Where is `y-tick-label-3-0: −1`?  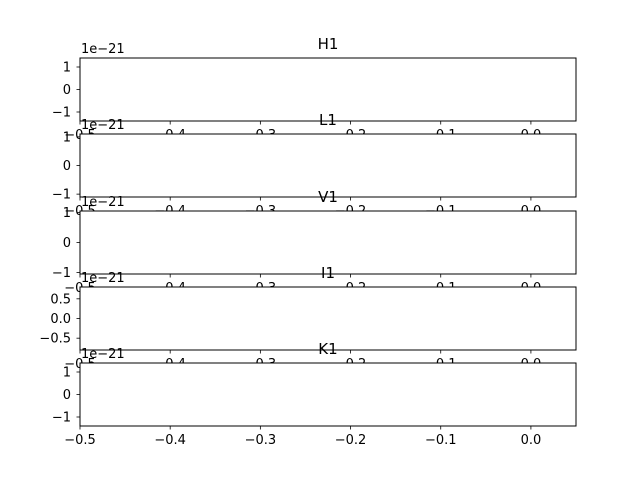 y-tick-label-3-0: −1 is located at coordinates (61, 273).